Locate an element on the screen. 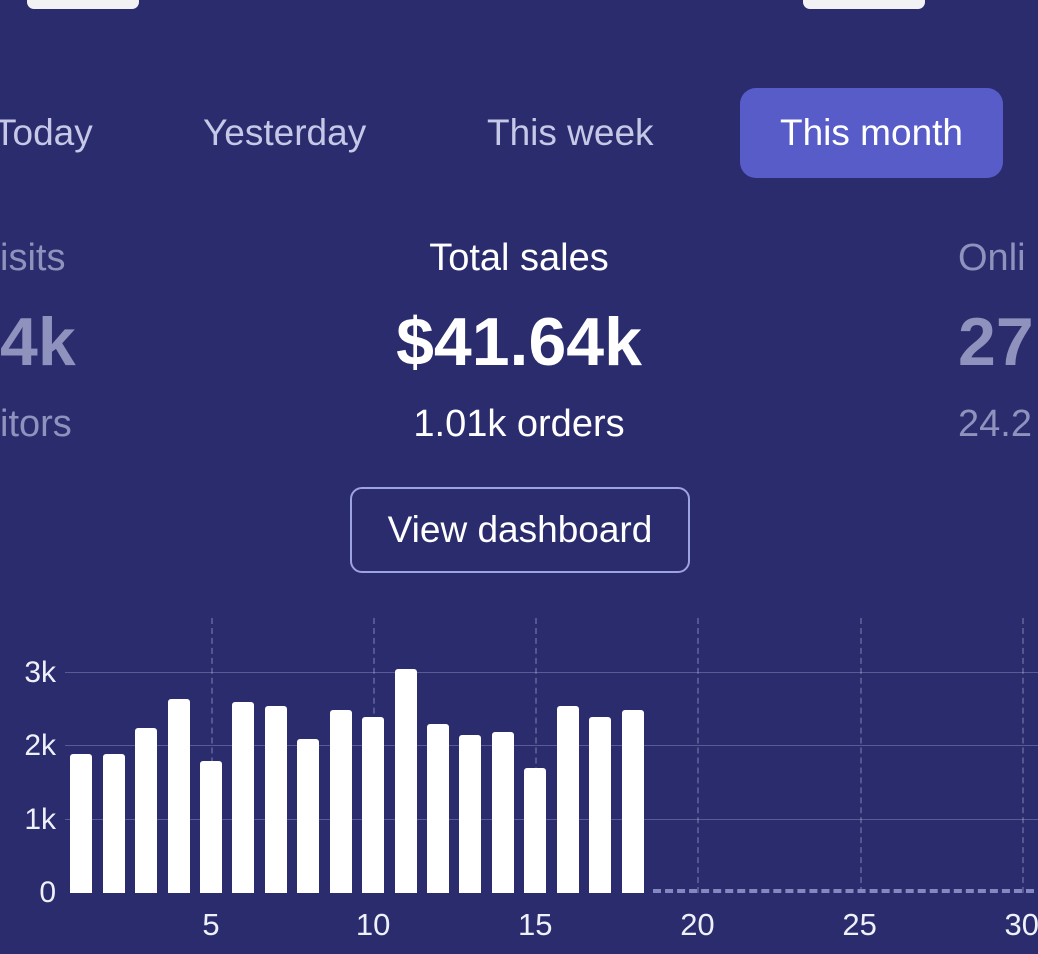 This screenshot has height=954, width=1038. tab-label: This month is located at coordinates (872, 132).